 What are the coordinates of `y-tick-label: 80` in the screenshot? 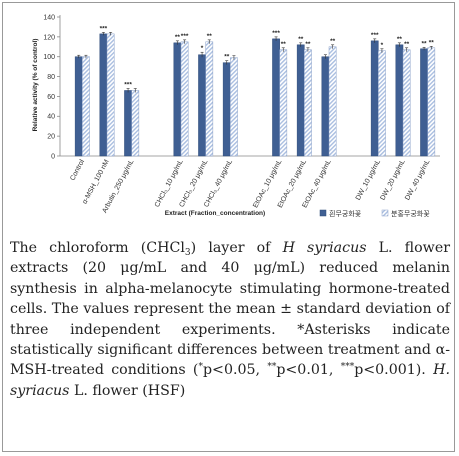 It's located at (51, 77).